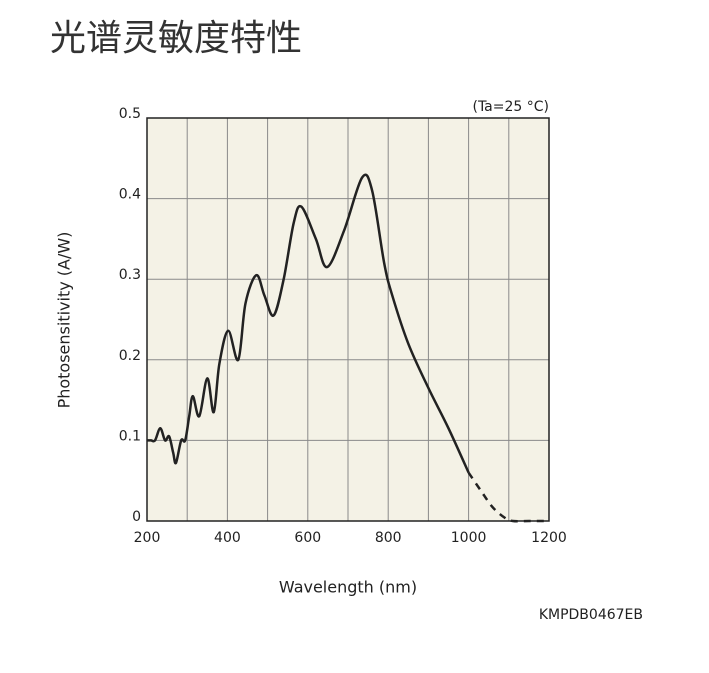 The height and width of the screenshot is (673, 709). What do you see at coordinates (136, 517) in the screenshot?
I see `y-tick-label: 0` at bounding box center [136, 517].